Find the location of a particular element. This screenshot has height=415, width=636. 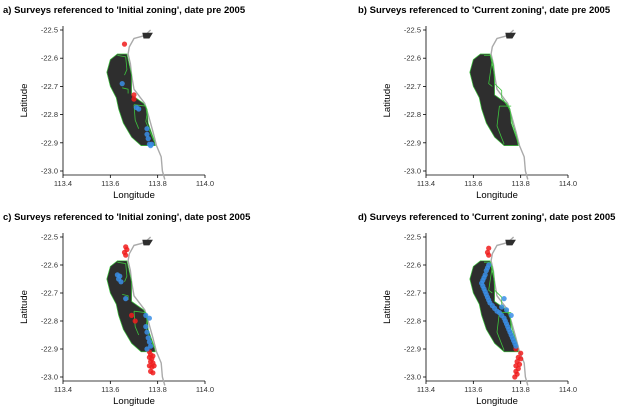

reef-shape is located at coordinates (494, 99).